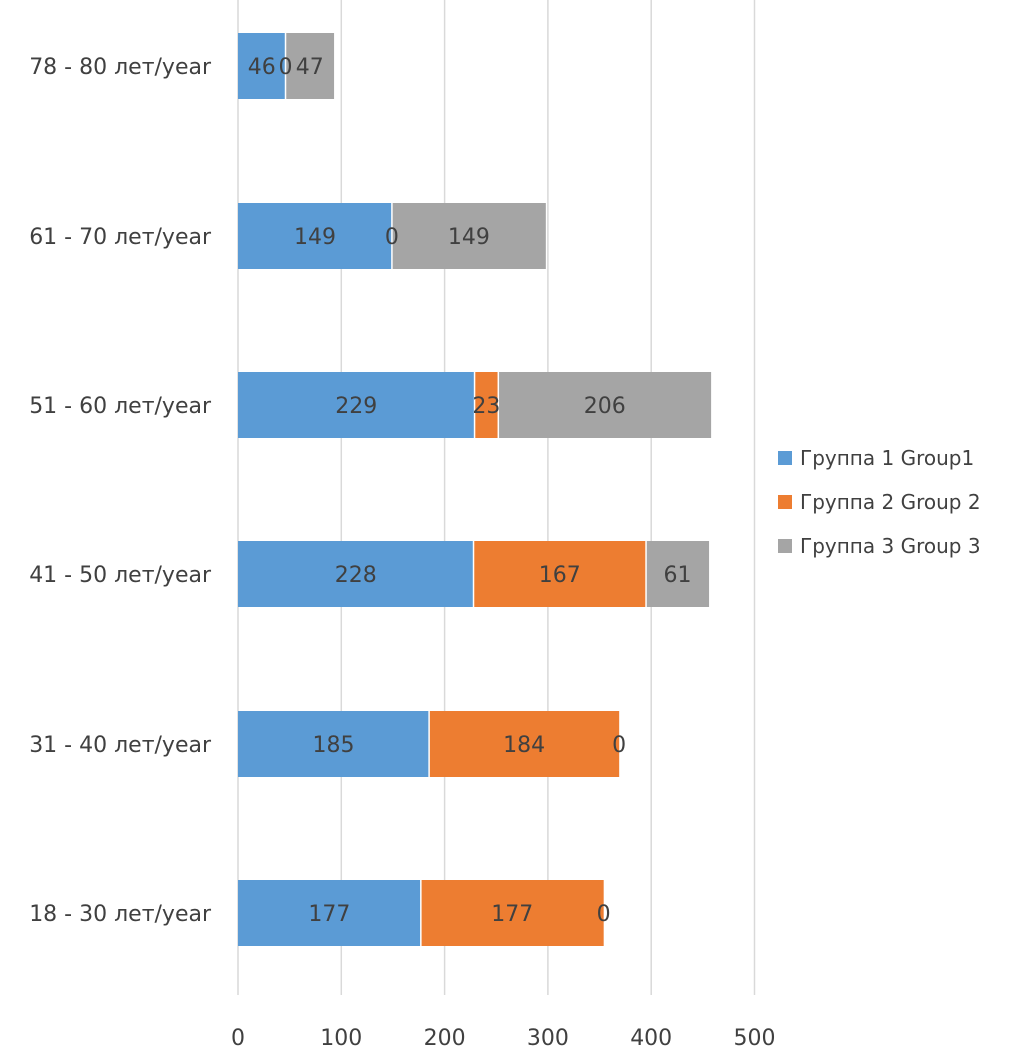  I want to click on legend-item-group-3: Группа 3 Group 3, so click(903, 546).